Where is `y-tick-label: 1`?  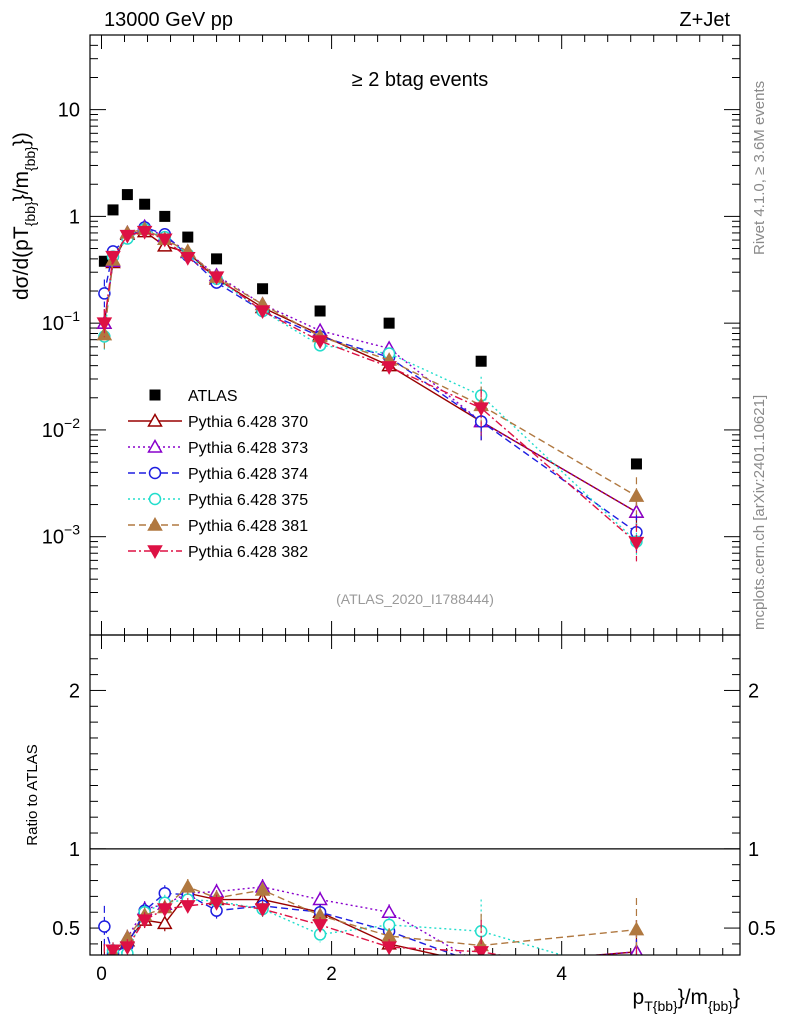
y-tick-label: 1 is located at coordinates (74, 217).